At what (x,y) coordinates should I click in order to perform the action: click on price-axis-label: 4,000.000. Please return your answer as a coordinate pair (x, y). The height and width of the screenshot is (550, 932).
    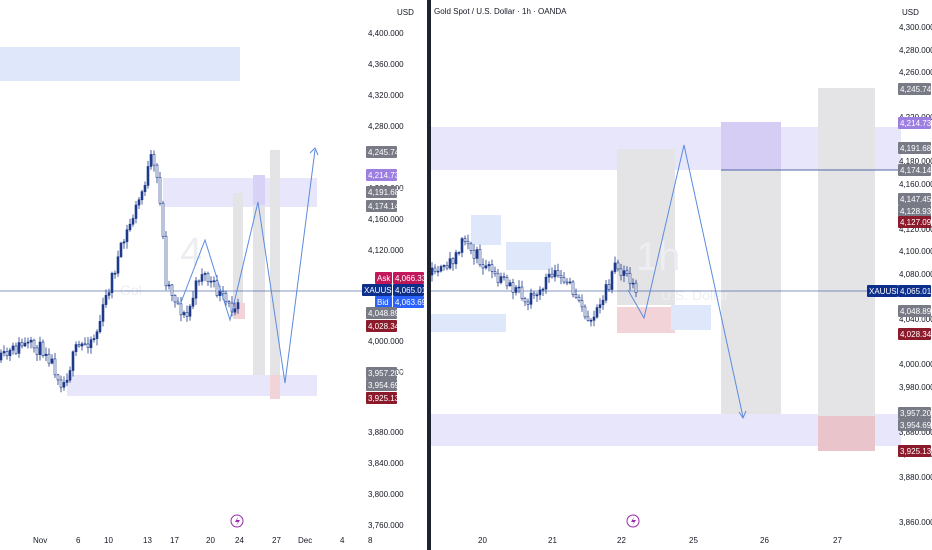
    Looking at the image, I should click on (386, 341).